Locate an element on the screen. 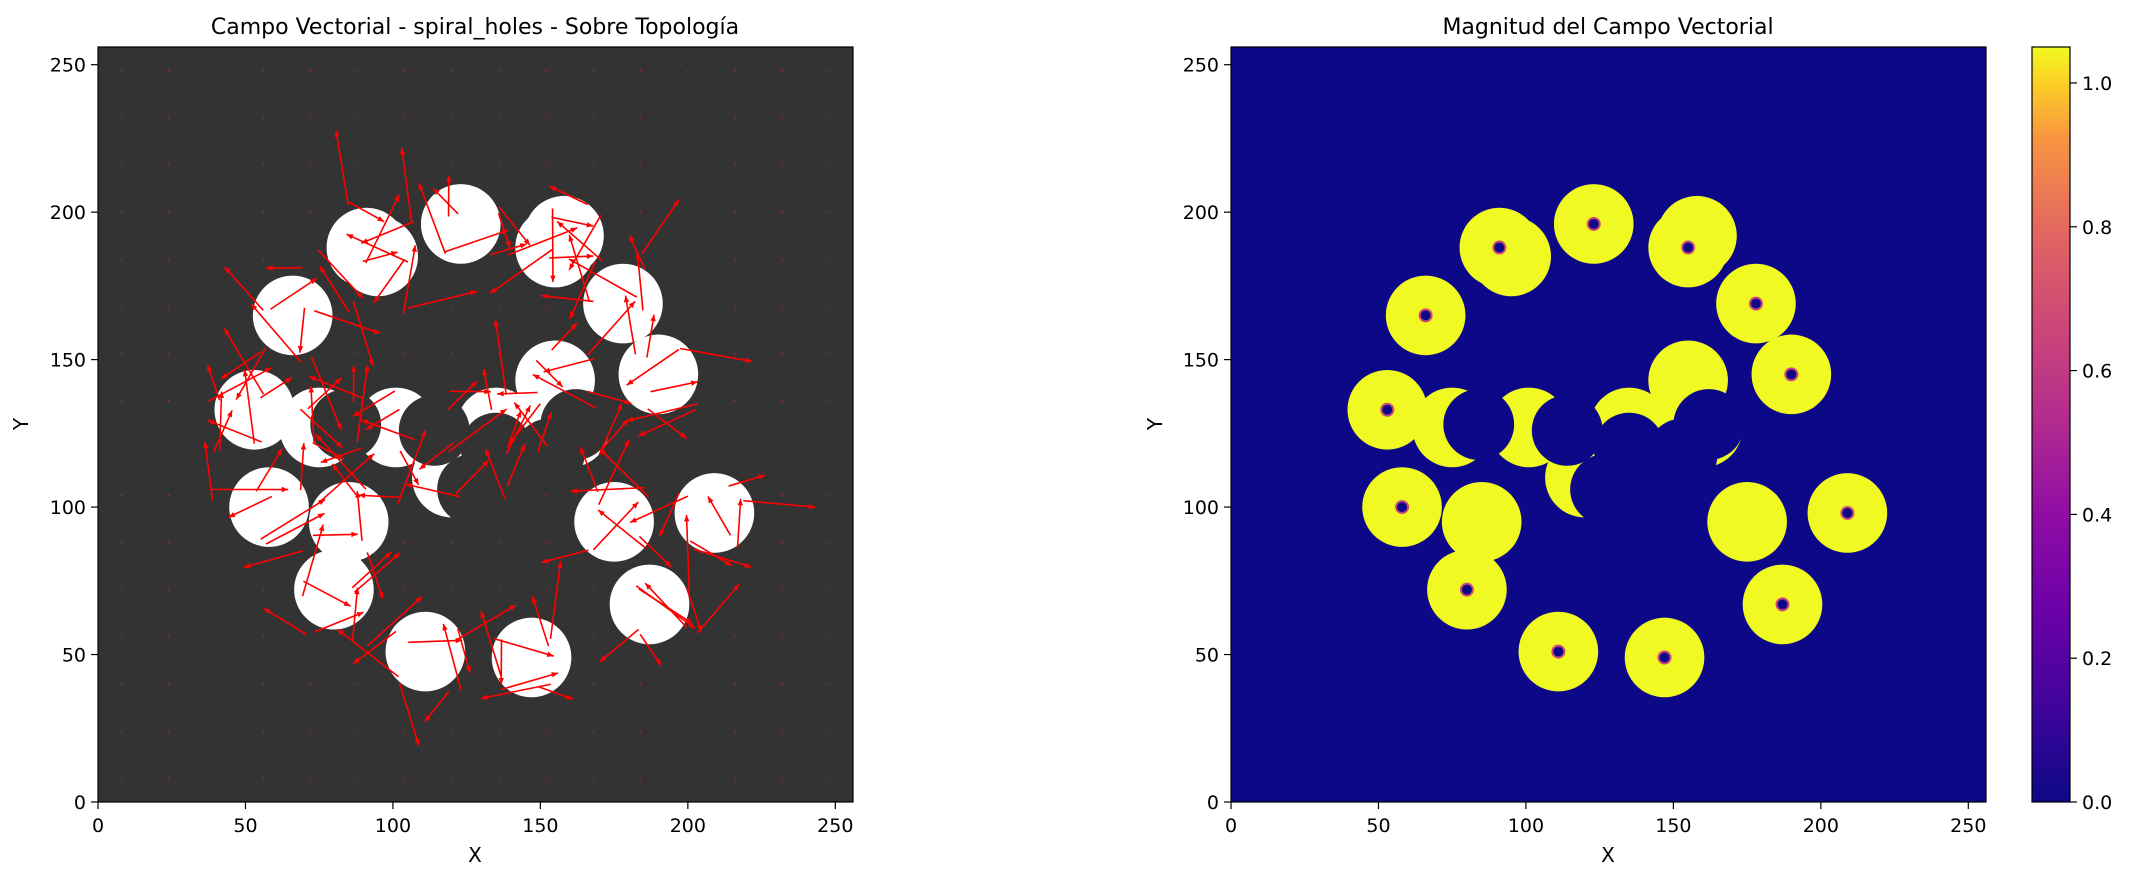 The width and height of the screenshot is (2129, 881). right-x-tick-label: 250 is located at coordinates (1968, 826).